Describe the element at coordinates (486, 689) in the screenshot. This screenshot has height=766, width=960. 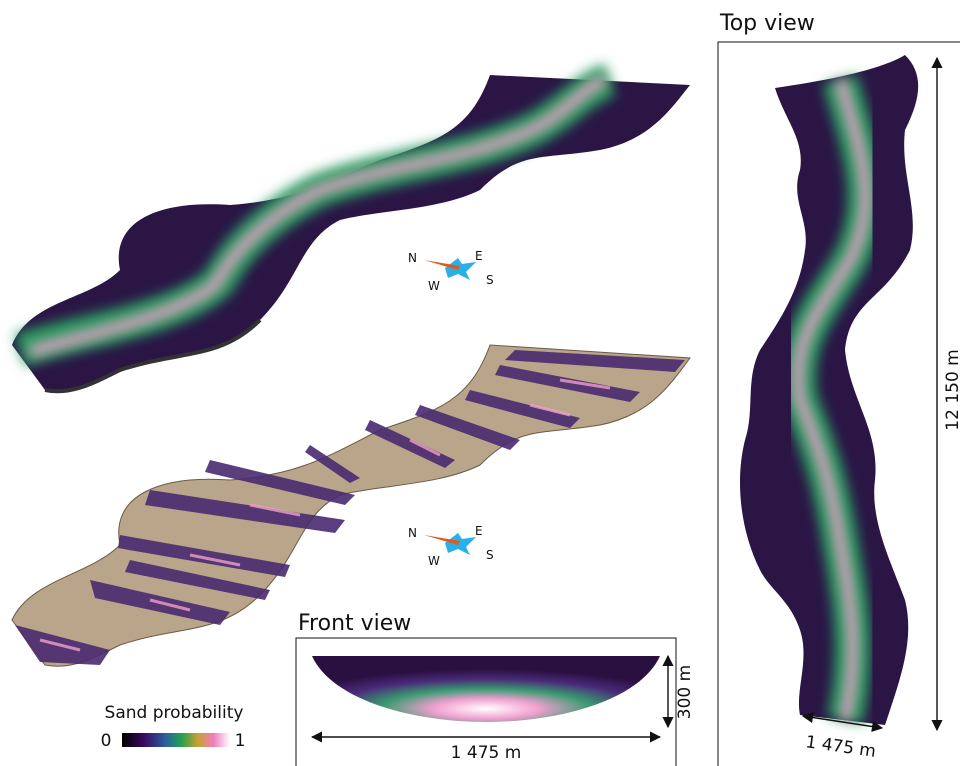
I see `front-view-section` at that location.